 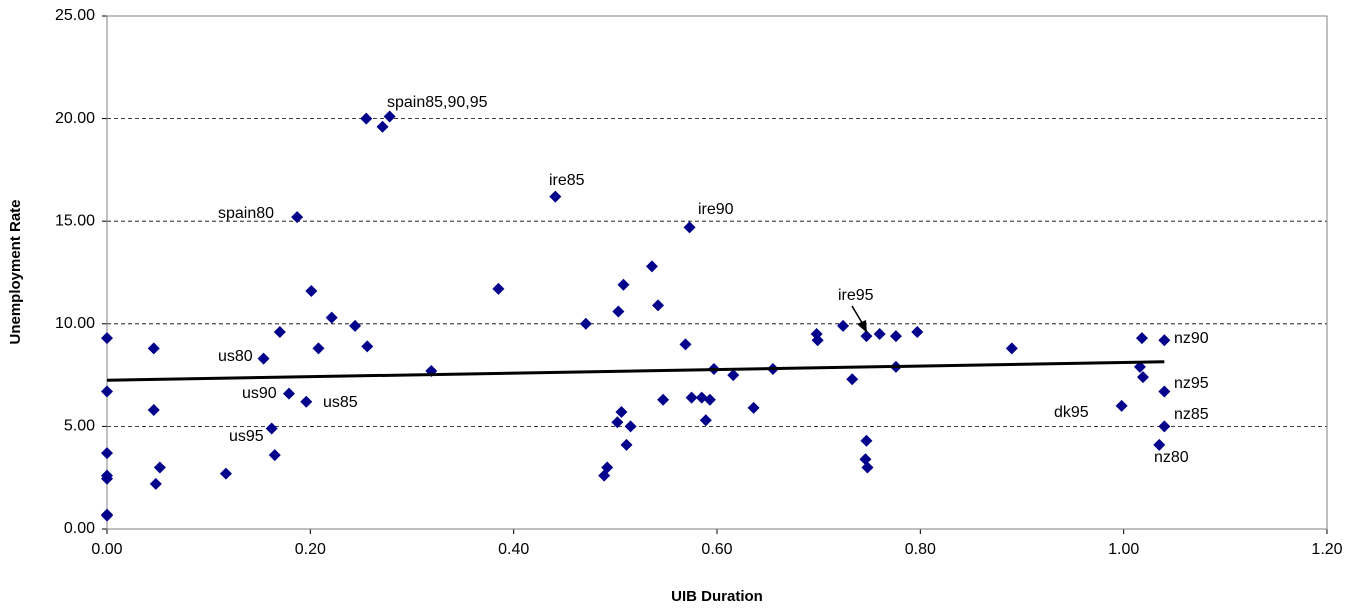 What do you see at coordinates (246, 213) in the screenshot?
I see `annotation: spain80` at bounding box center [246, 213].